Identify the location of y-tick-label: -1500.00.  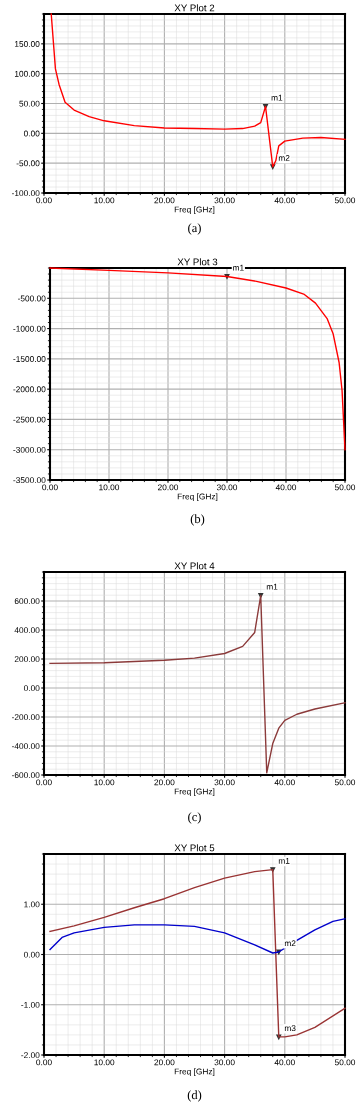
(29, 359).